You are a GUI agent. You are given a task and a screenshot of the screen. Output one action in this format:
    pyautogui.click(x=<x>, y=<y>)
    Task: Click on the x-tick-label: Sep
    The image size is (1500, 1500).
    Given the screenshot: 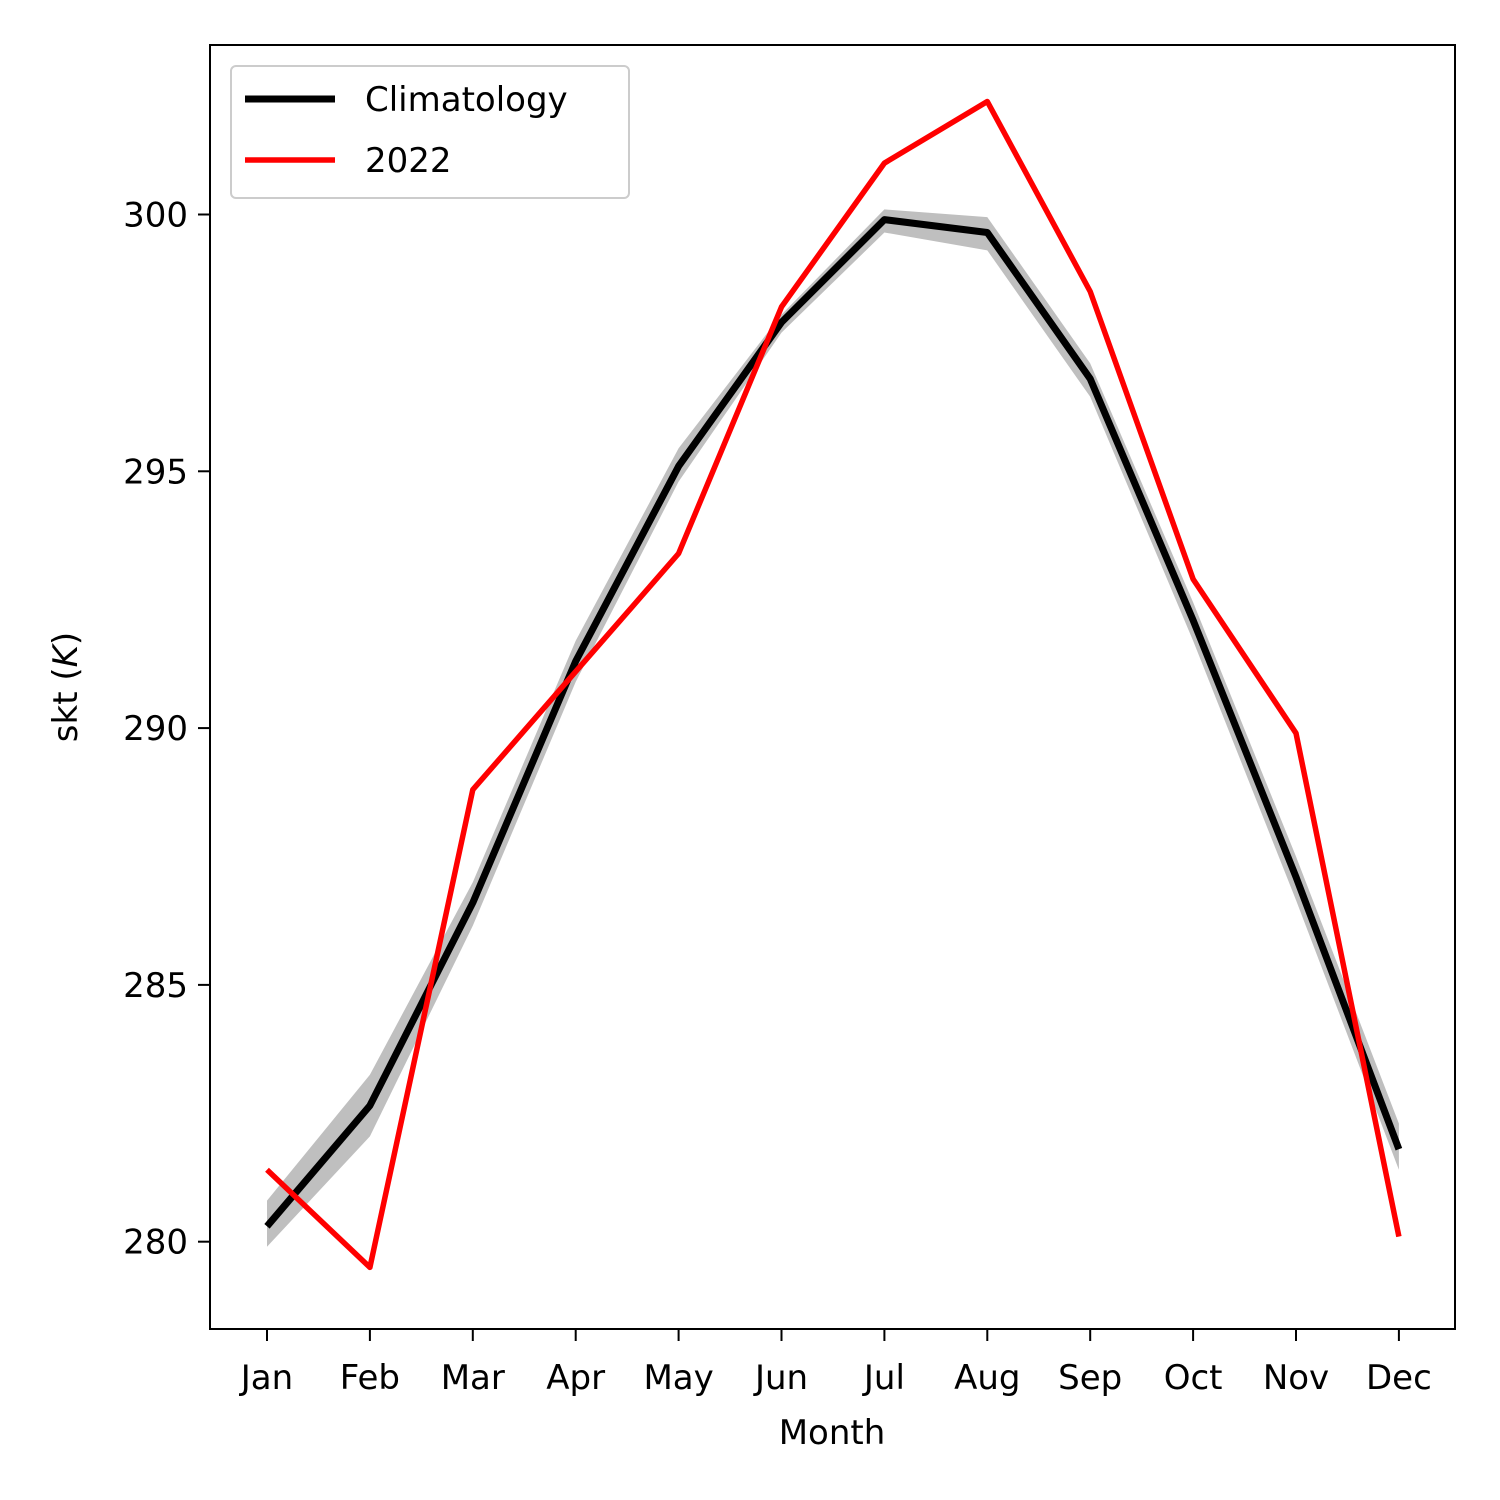 What is the action you would take?
    pyautogui.click(x=1090, y=1378)
    